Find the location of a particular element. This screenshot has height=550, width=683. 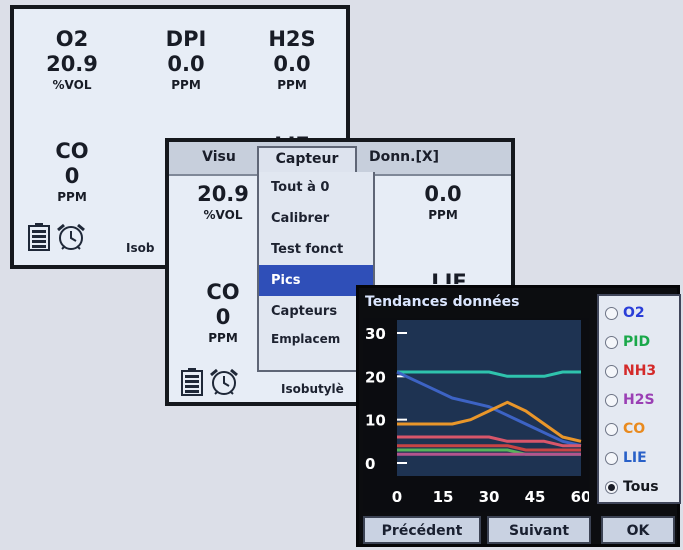

menu-tab-capteur: Capteur is located at coordinates (307, 160).